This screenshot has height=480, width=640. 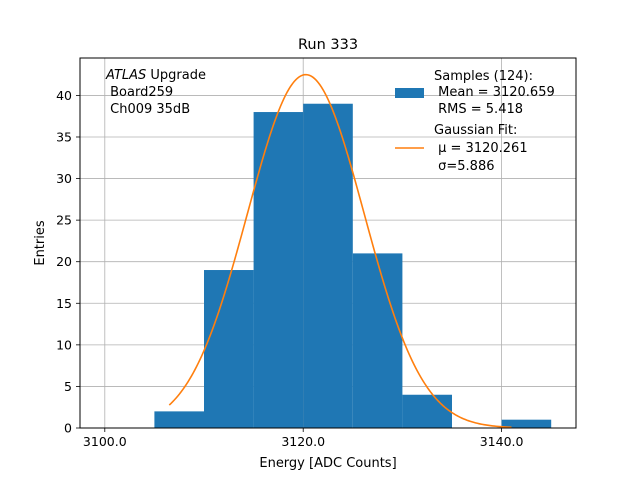 I want to click on y-axis-ticks: 0 5 10 15 20 25 30 35 40, so click(x=68, y=262).